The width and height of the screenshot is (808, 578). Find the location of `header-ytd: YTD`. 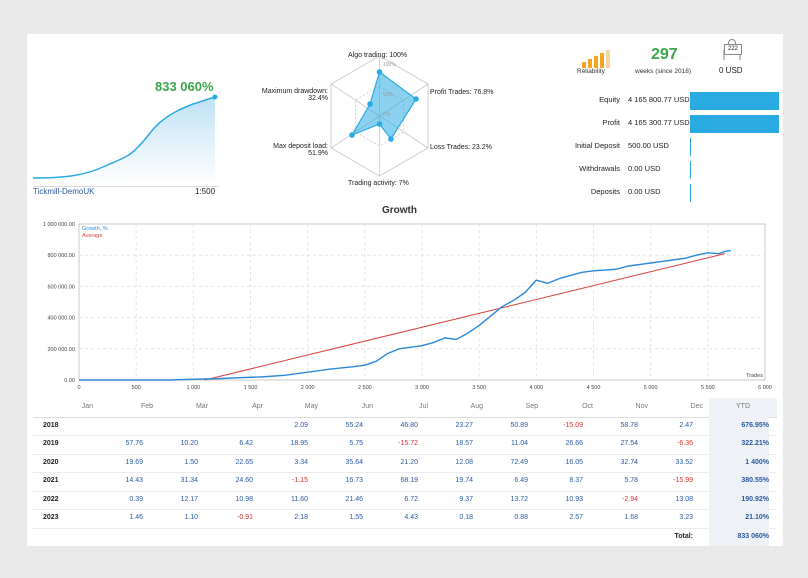

header-ytd: YTD is located at coordinates (743, 407).